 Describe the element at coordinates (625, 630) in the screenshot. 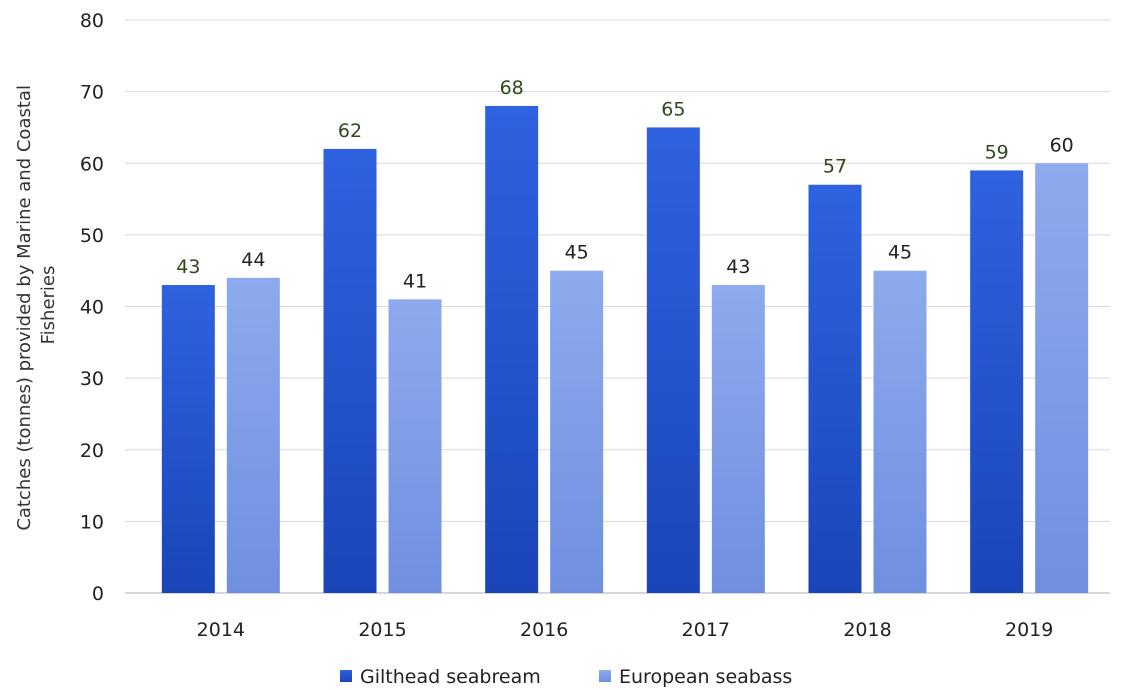

I see `x-axis-ticks: 2014 2015 2016 2017 2018 2019` at that location.